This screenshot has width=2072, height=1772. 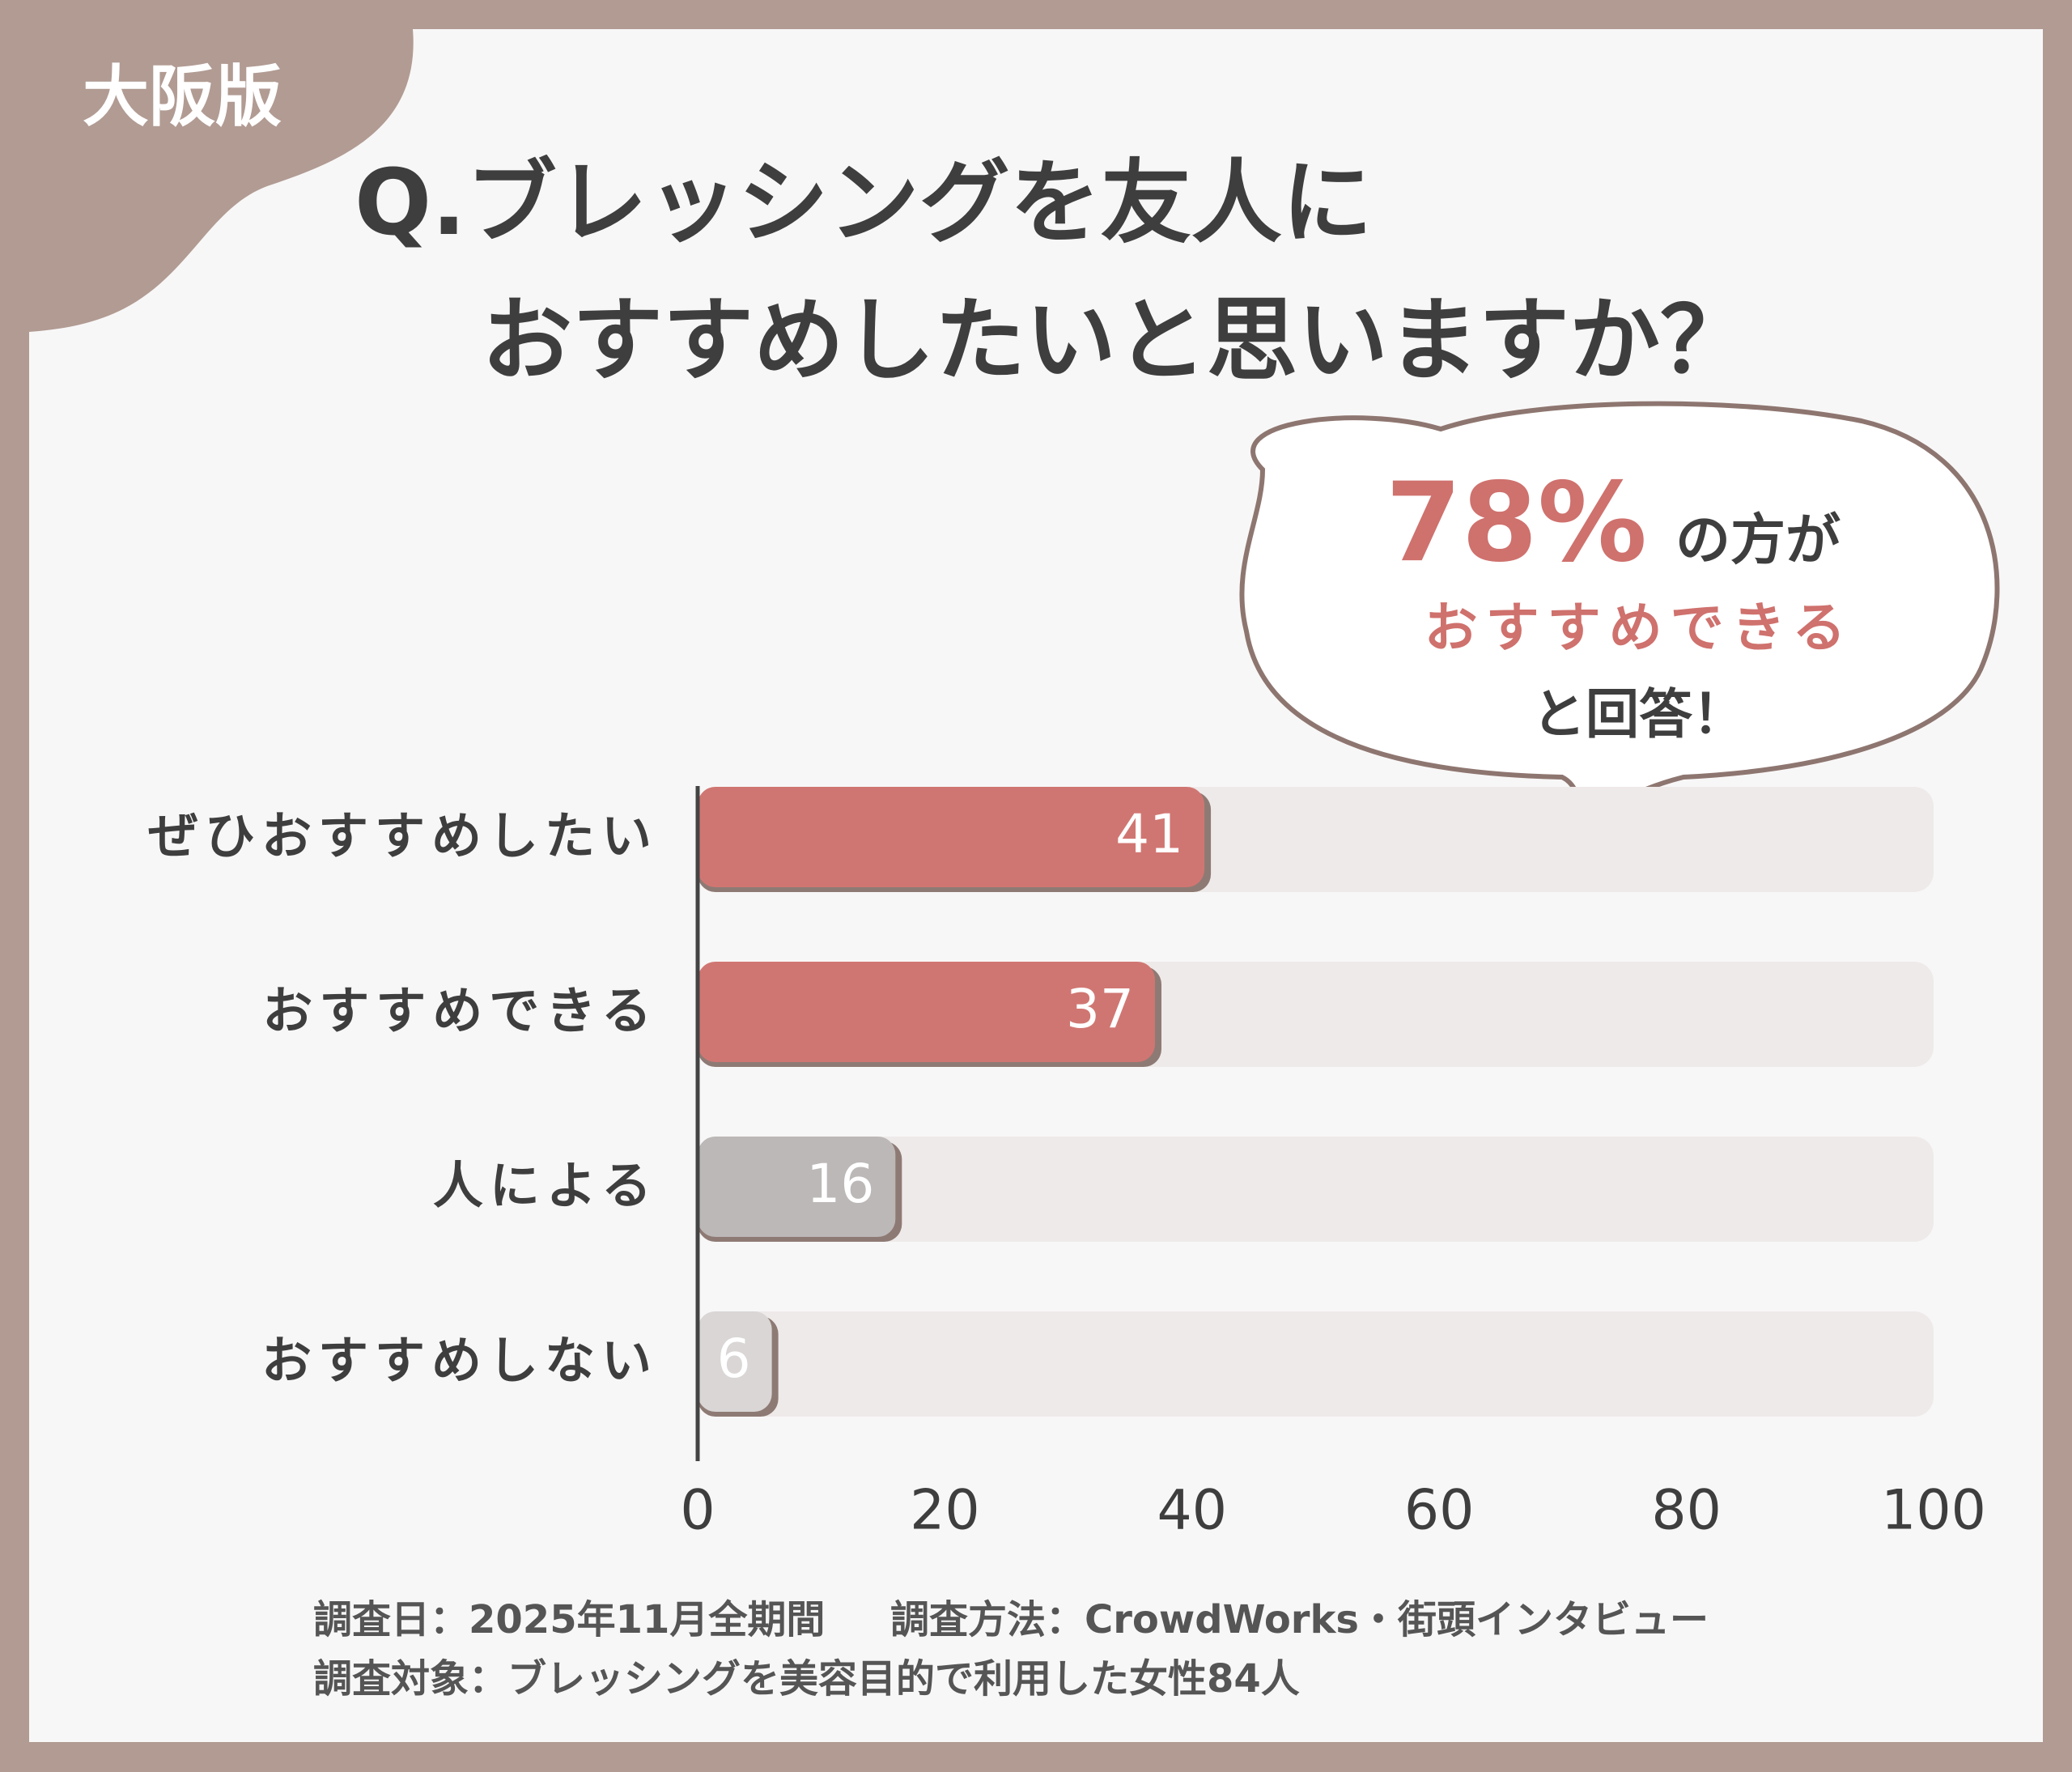 What do you see at coordinates (182, 97) in the screenshot?
I see `badge: 大阪版` at bounding box center [182, 97].